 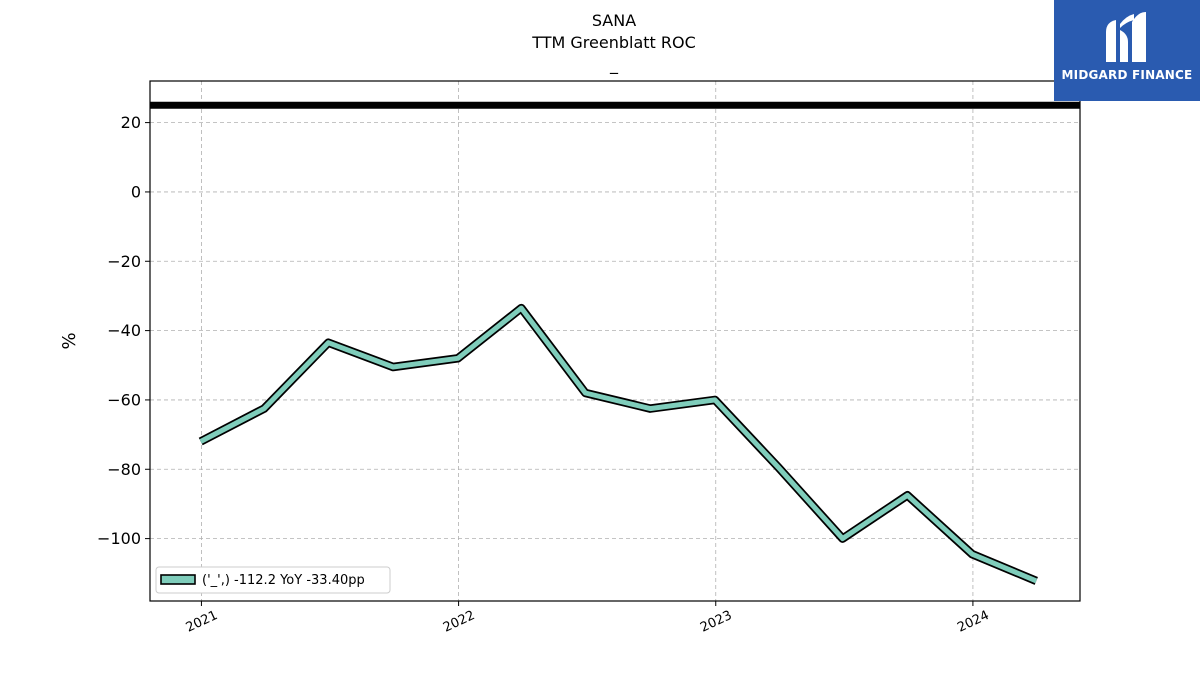 What do you see at coordinates (69, 340) in the screenshot?
I see `y-axis-label: %` at bounding box center [69, 340].